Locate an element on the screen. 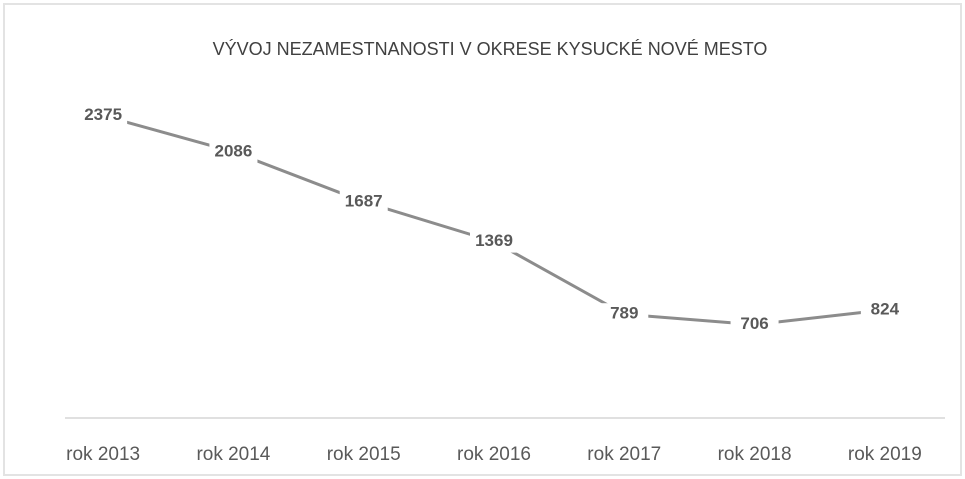 The image size is (965, 479). data-label: 2086 is located at coordinates (234, 150).